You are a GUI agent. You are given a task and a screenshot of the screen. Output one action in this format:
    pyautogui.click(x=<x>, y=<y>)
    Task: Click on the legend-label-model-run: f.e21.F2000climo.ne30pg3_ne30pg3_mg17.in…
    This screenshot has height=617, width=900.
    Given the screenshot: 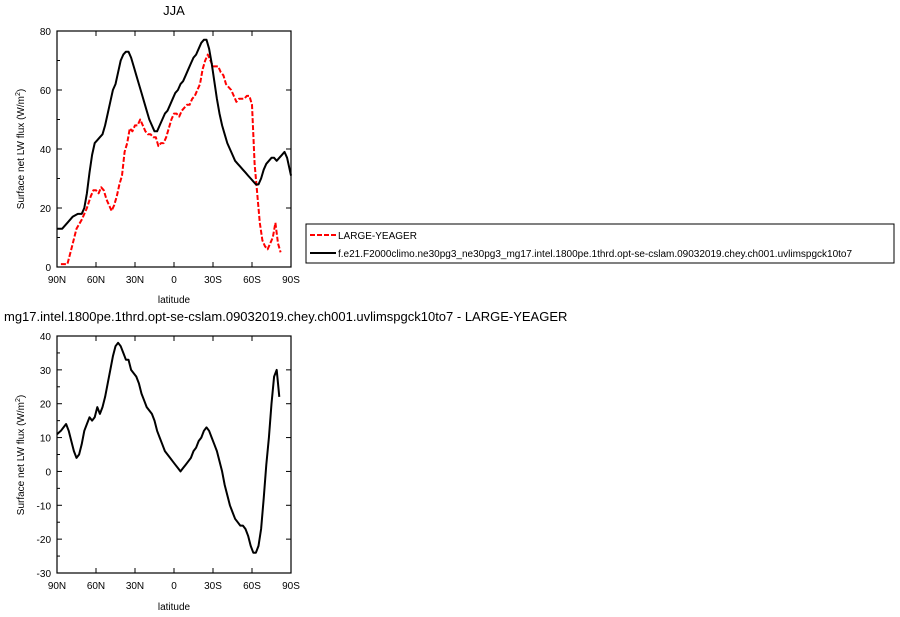 What is the action you would take?
    pyautogui.click(x=595, y=254)
    